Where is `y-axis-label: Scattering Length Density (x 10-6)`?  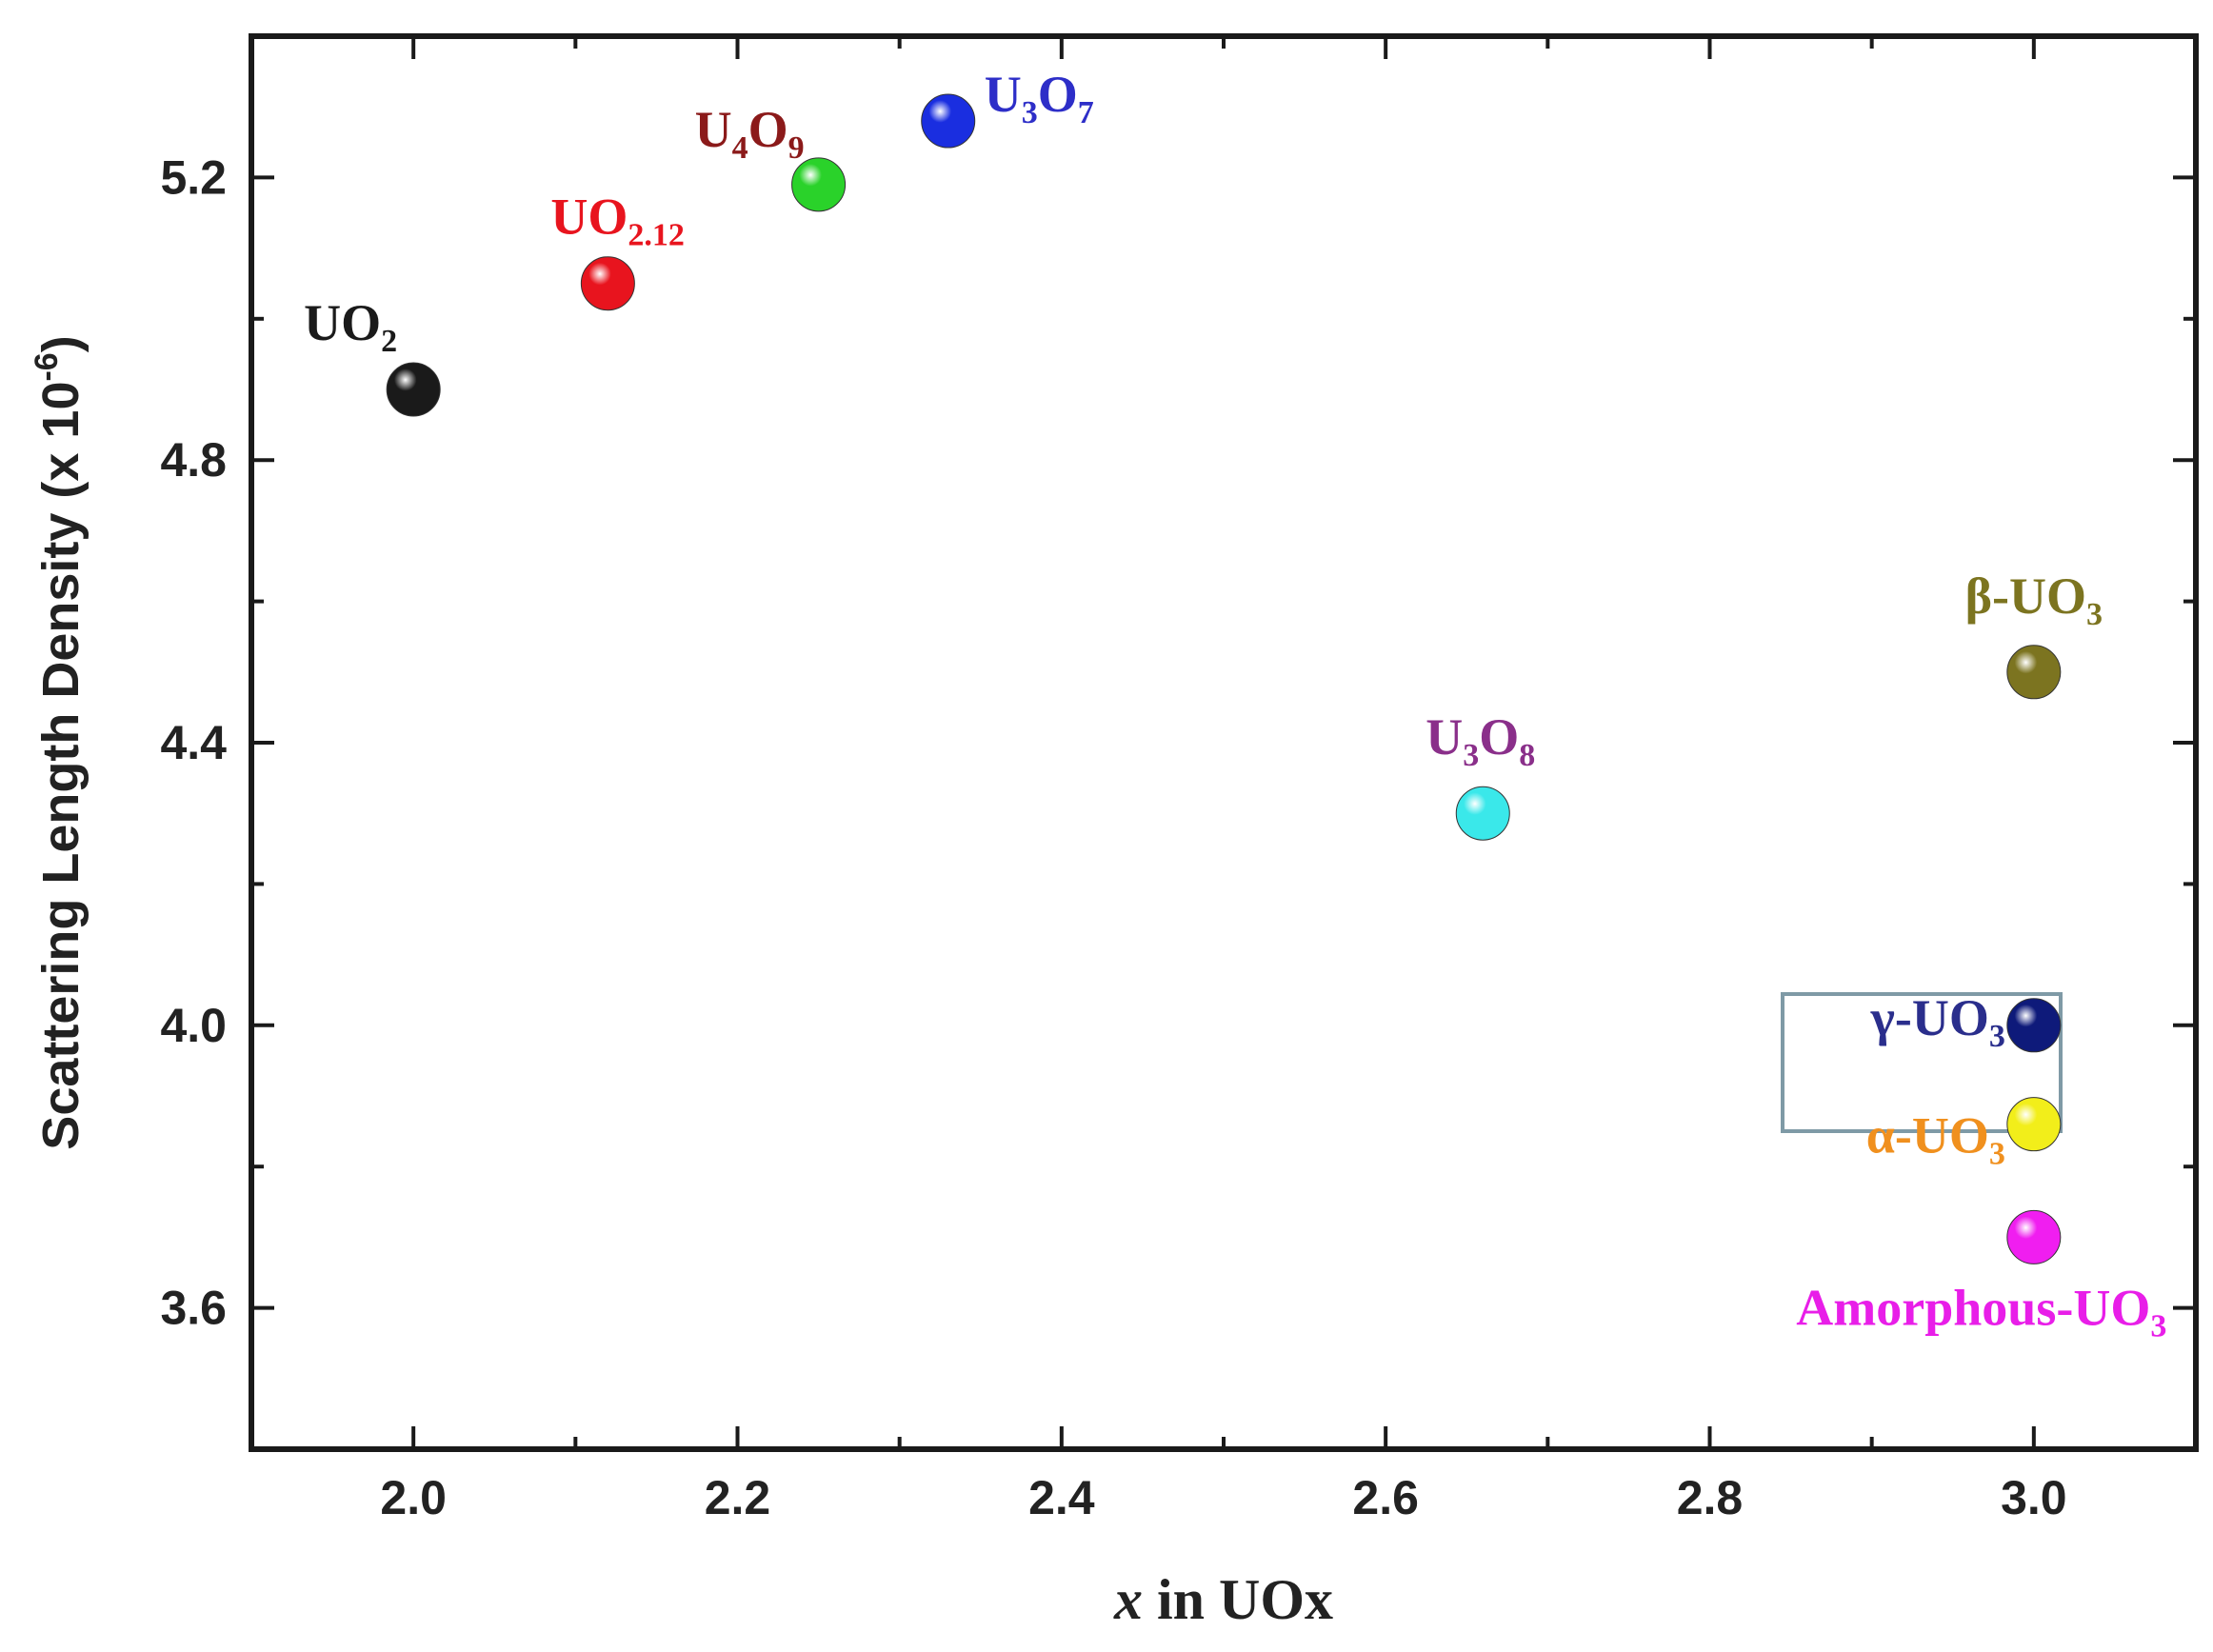 y-axis-label: Scattering Length Density (x 10-6) is located at coordinates (59, 742).